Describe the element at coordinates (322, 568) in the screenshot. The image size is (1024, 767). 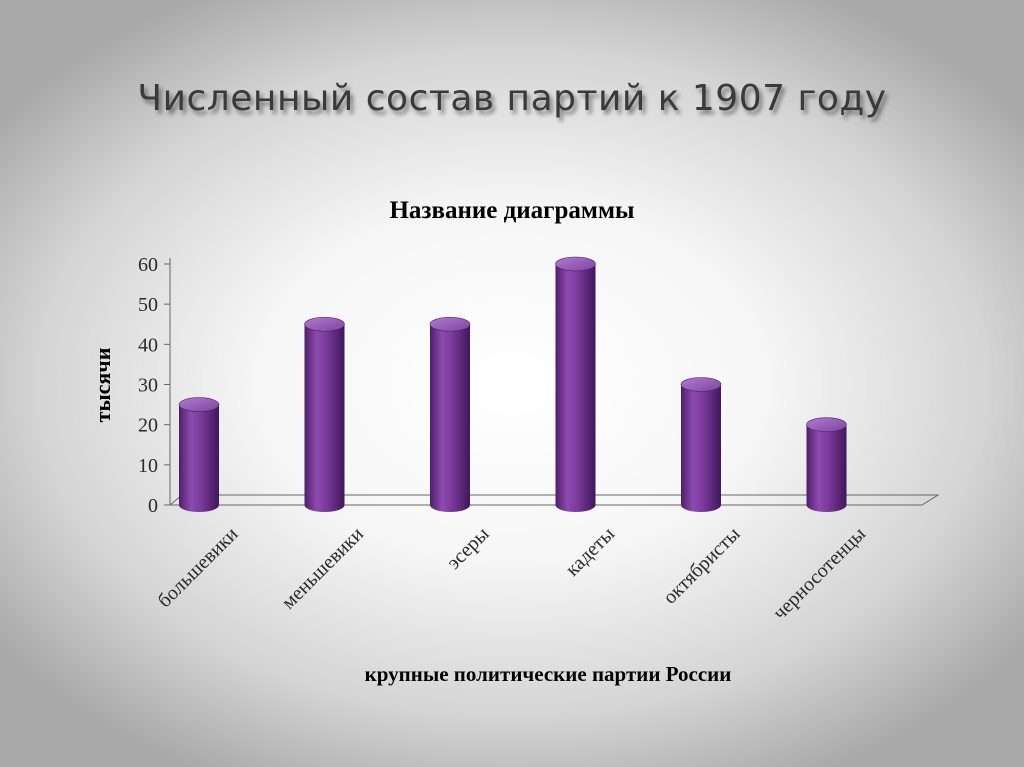
I see `x-tick-label: меньшевики` at that location.